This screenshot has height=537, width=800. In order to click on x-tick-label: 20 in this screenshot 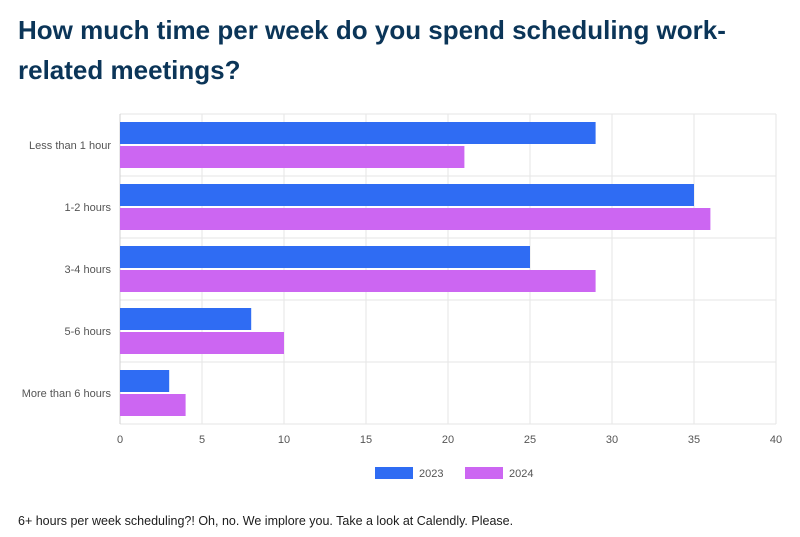, I will do `click(448, 440)`.